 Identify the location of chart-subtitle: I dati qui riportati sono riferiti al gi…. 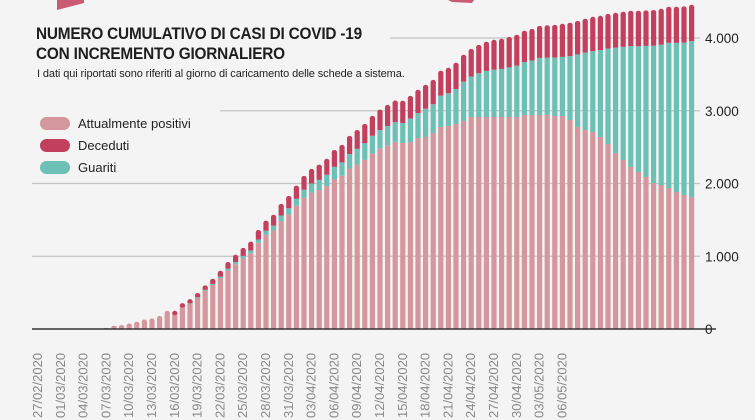
(221, 74).